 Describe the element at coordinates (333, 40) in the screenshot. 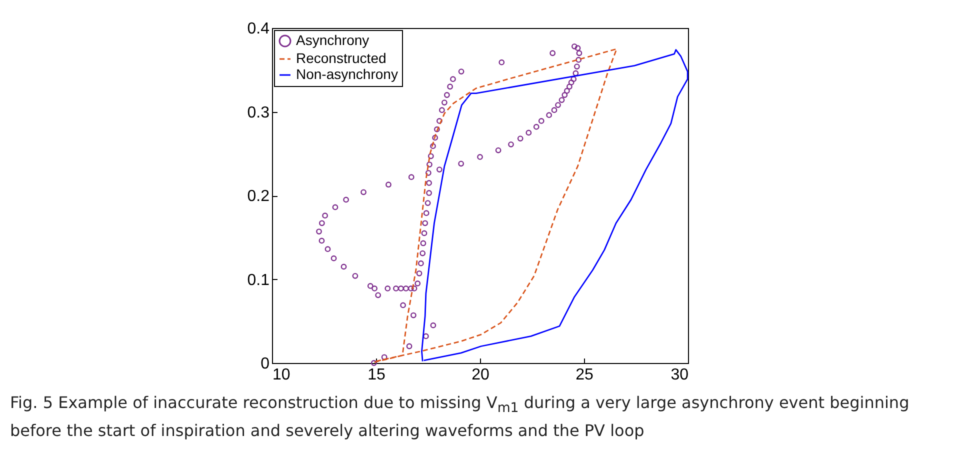

I see `legend-label: Asynchrony` at that location.